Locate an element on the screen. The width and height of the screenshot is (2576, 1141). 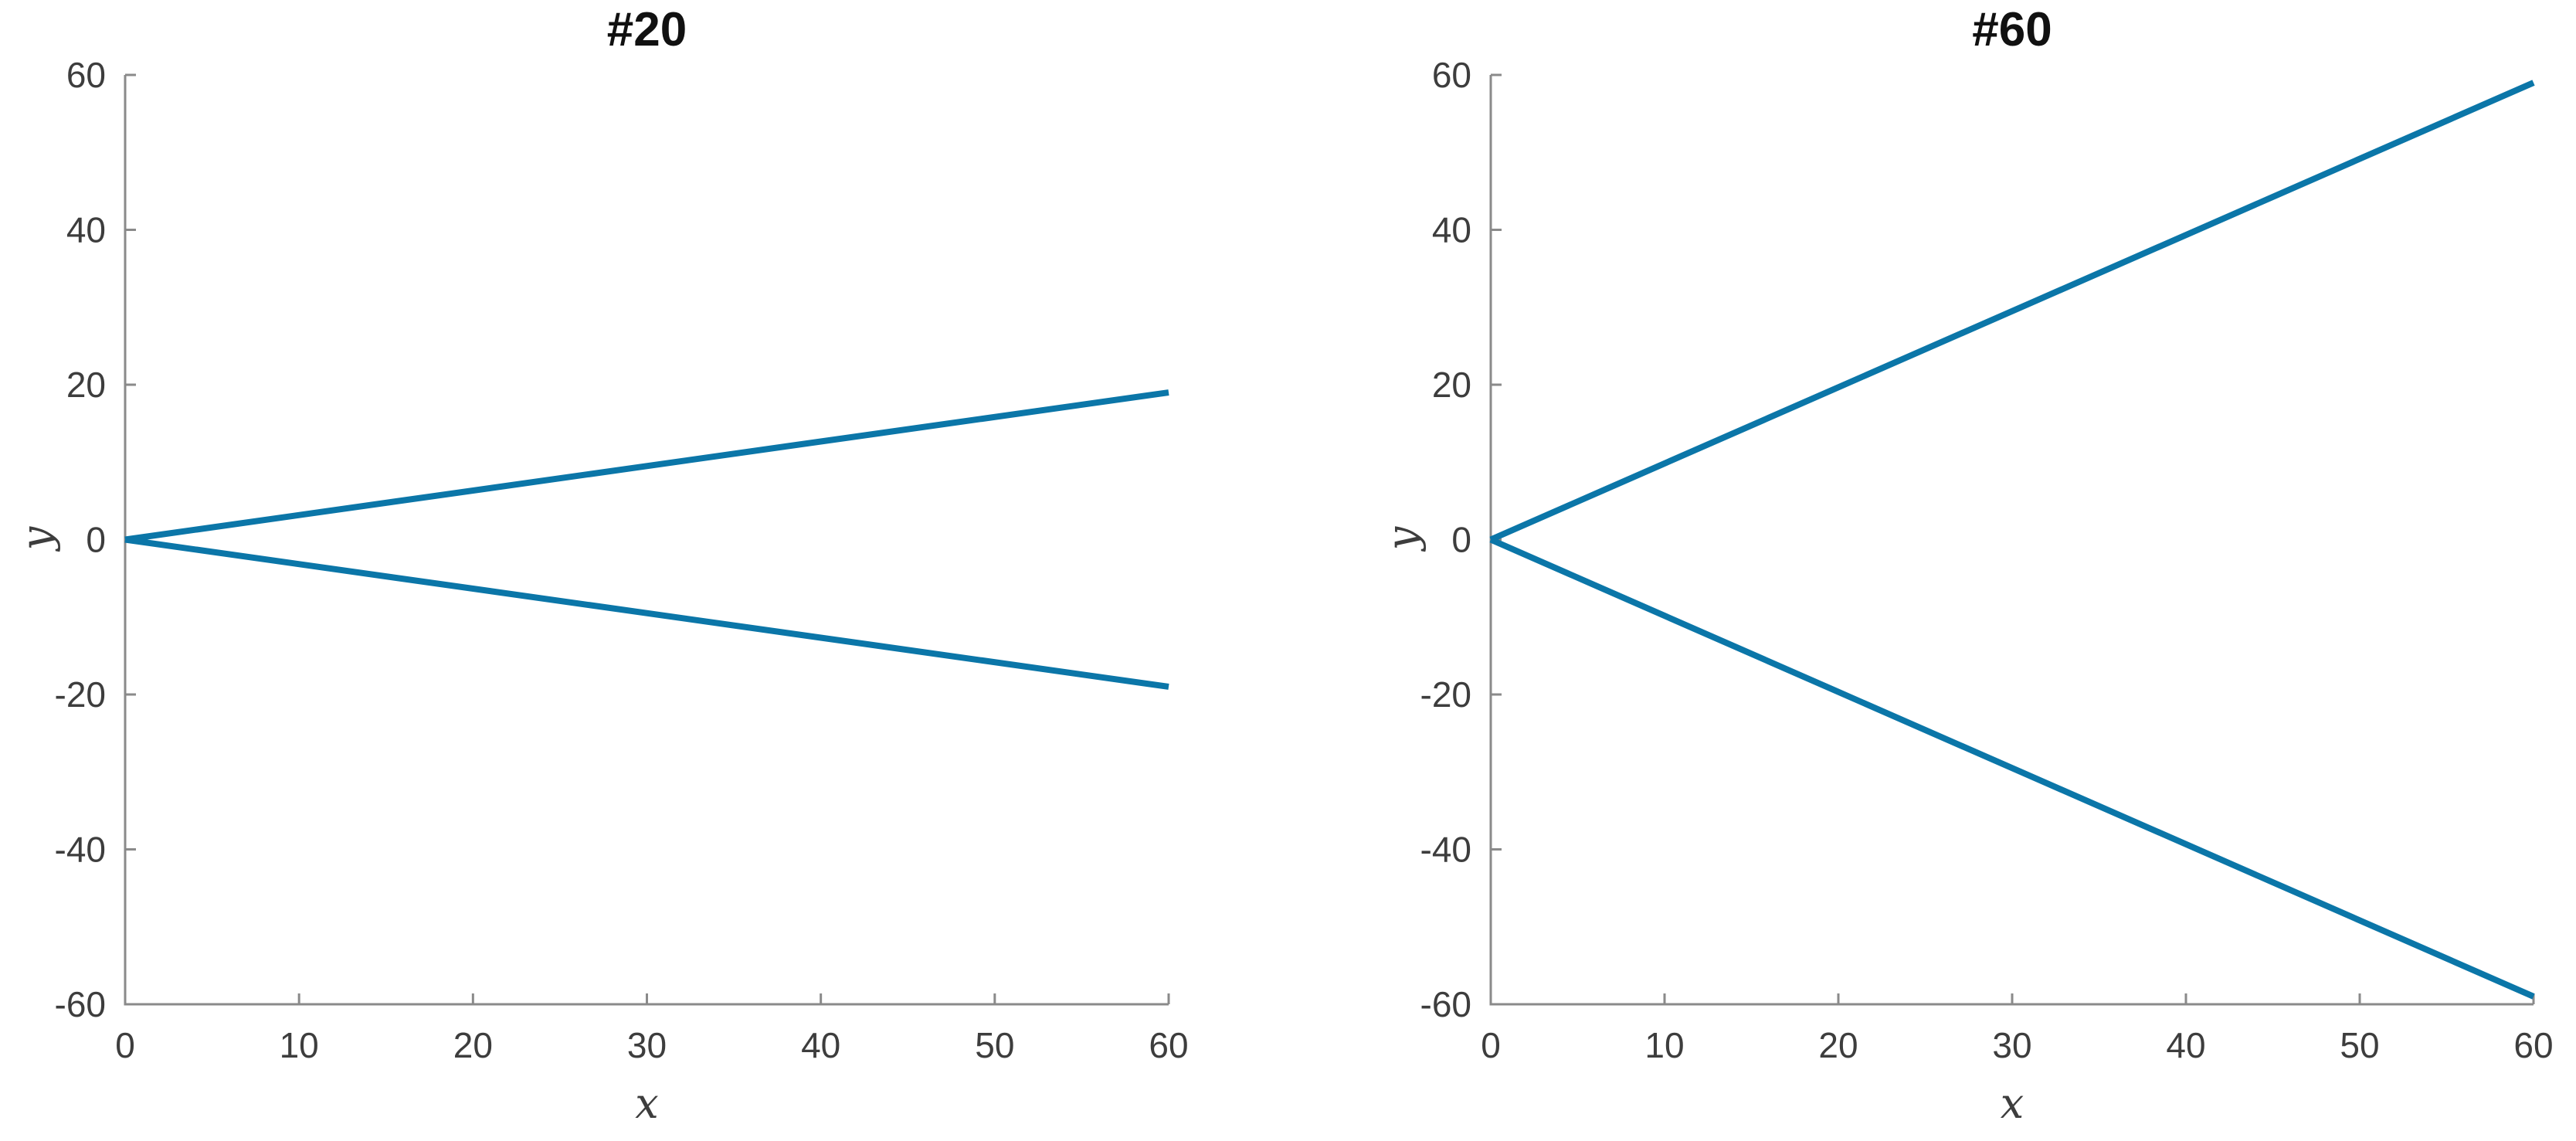
x-axis-label-20: x is located at coordinates (647, 1103).